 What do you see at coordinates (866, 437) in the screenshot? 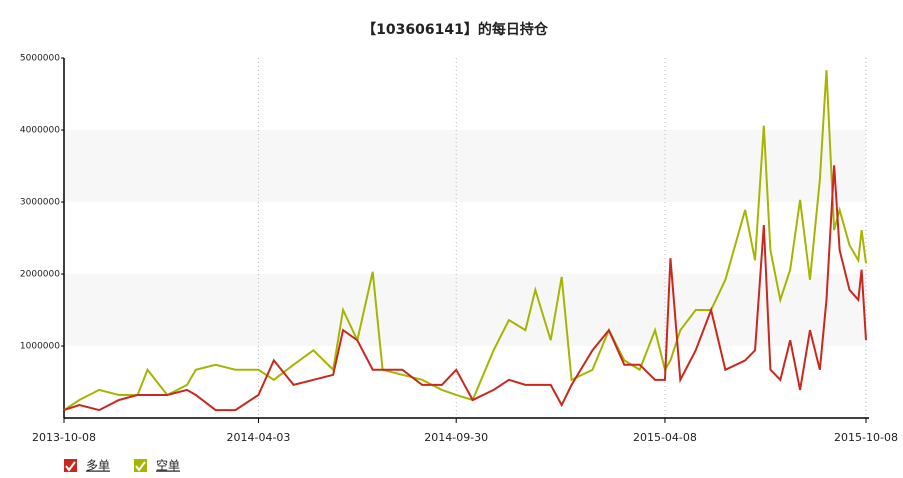
I see `x-tick-label: 2015-10-08` at bounding box center [866, 437].